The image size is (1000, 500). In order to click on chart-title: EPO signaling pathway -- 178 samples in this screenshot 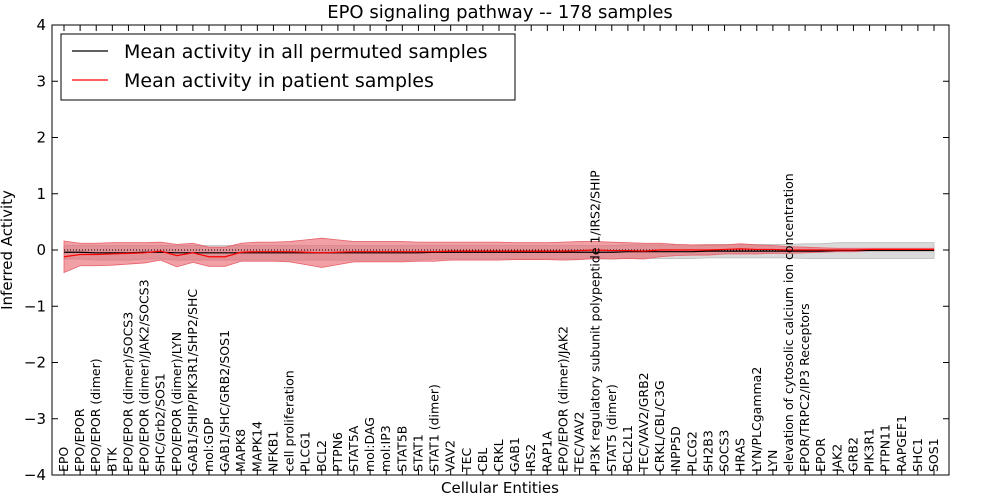, I will do `click(500, 12)`.